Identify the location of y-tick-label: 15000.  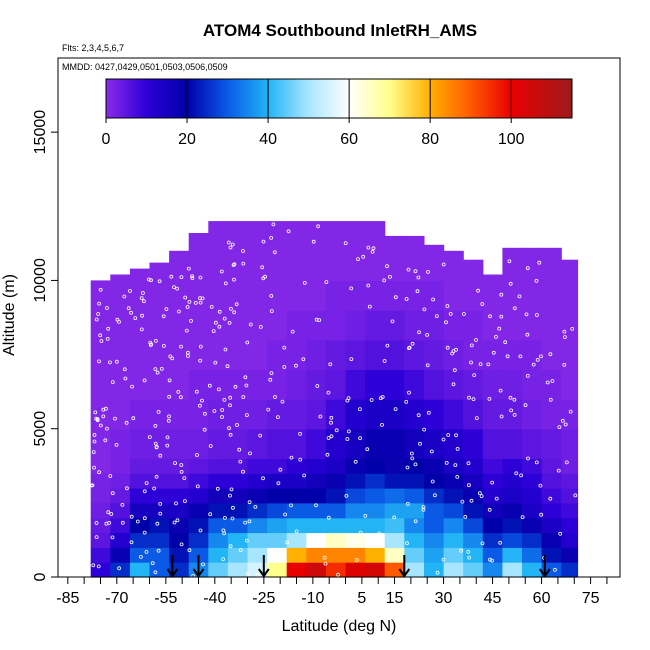
(40, 132).